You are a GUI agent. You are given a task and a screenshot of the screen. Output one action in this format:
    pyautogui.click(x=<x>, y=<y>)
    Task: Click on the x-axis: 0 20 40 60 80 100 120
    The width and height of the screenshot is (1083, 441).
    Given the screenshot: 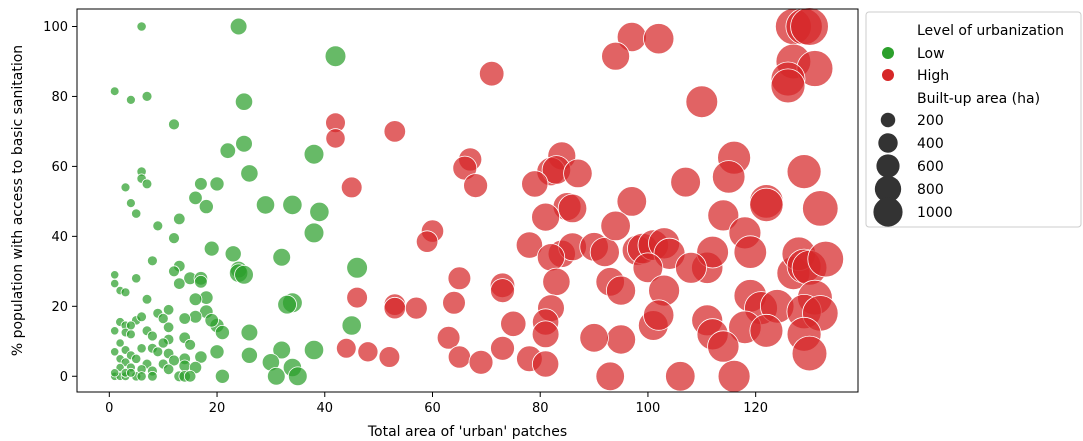 What is the action you would take?
    pyautogui.click(x=436, y=404)
    